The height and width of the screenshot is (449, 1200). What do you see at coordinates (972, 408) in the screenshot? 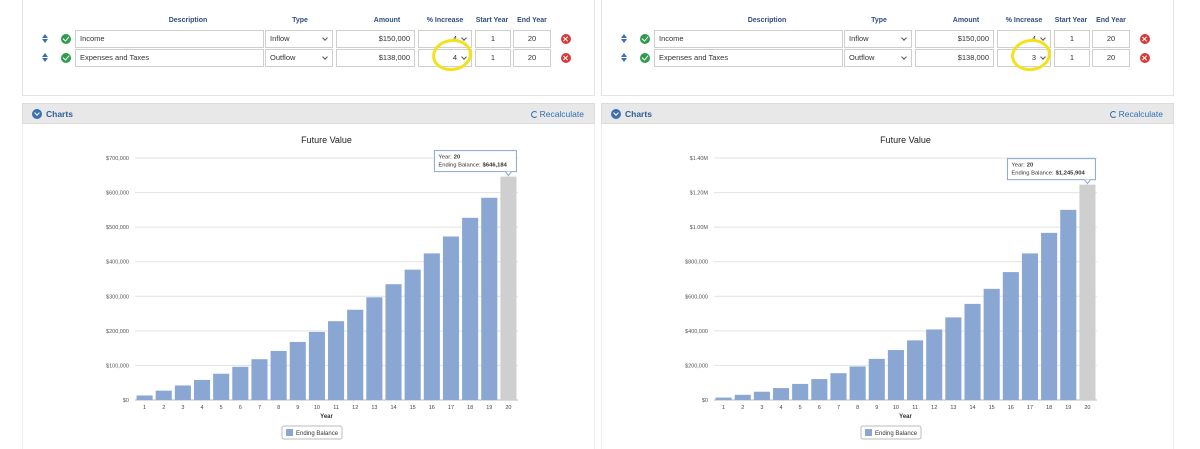
I see `x-tick-label: 14` at bounding box center [972, 408].